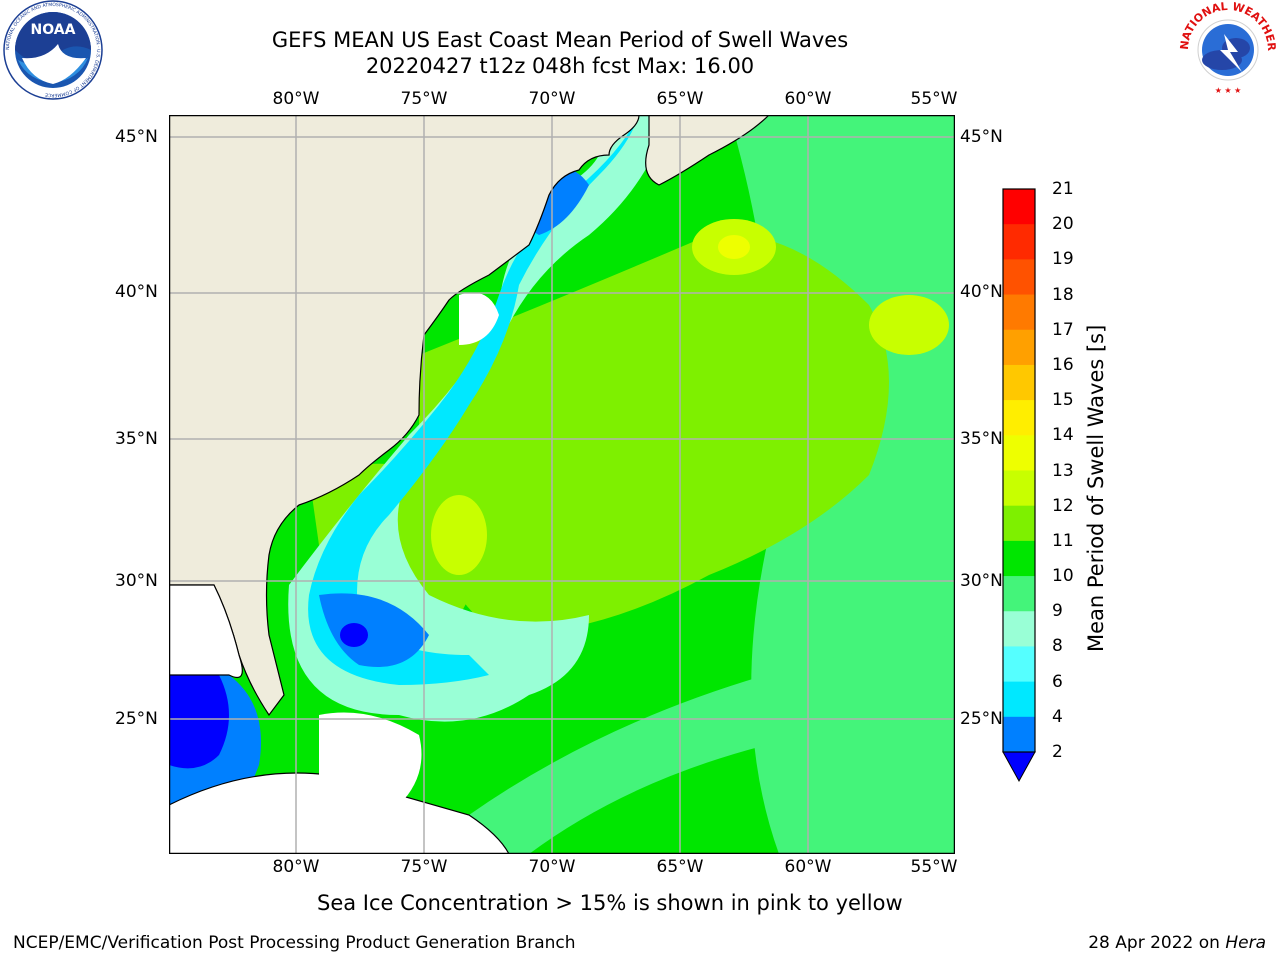 This screenshot has height=960, width=1280. What do you see at coordinates (136, 292) in the screenshot?
I see `lat-label-left-40n: 40°N` at bounding box center [136, 292].